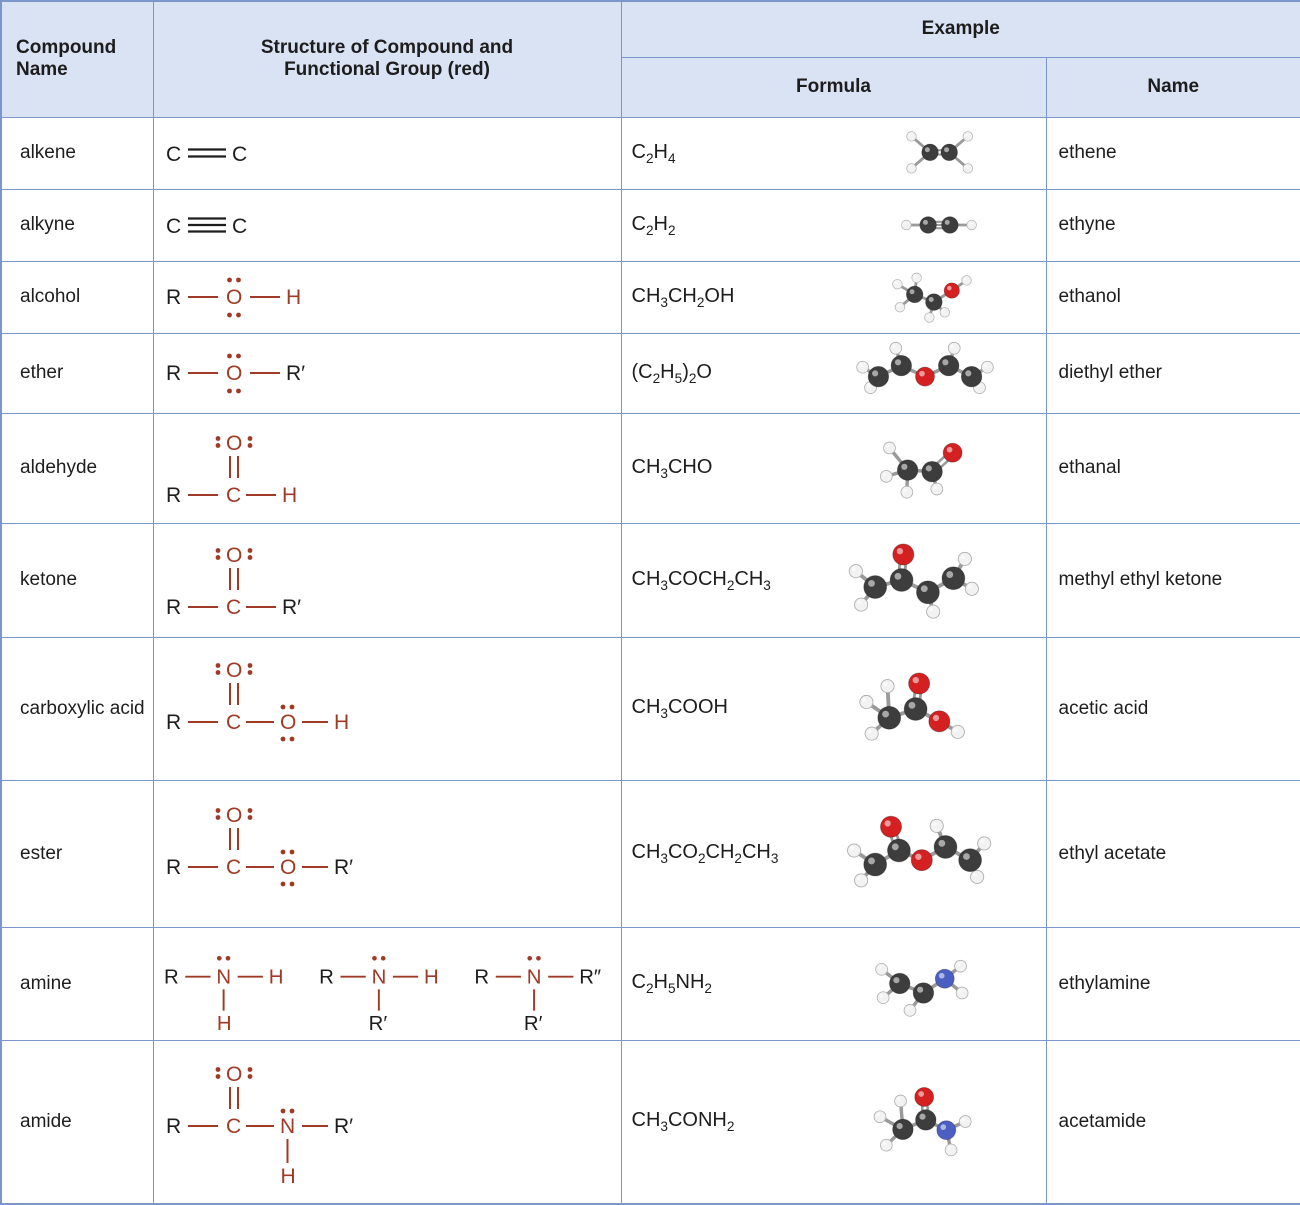 The image size is (1300, 1205). I want to click on compound-name-cell: aldehyde, so click(77, 468).